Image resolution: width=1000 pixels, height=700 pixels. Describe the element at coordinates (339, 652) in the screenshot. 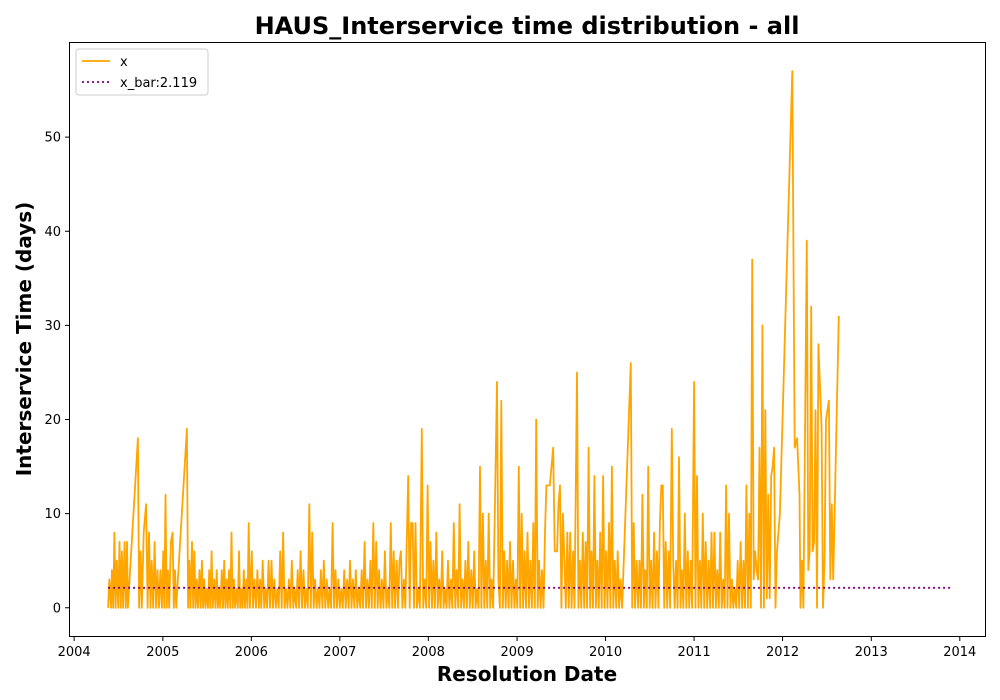

I see `x-tick-label: 2007` at that location.